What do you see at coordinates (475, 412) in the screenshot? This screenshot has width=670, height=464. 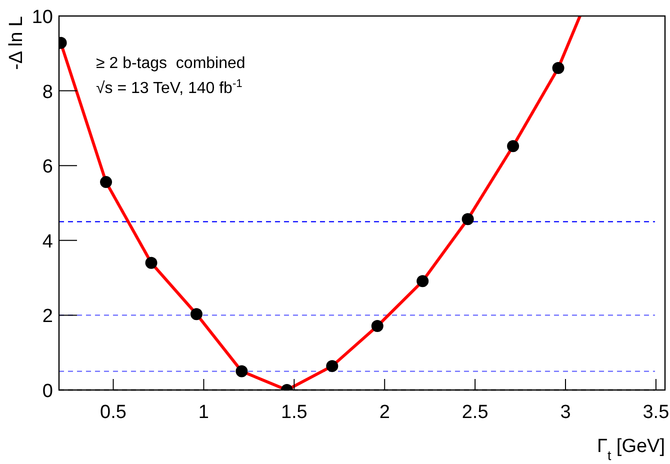 I see `x-tick-label: 2.5` at bounding box center [475, 412].